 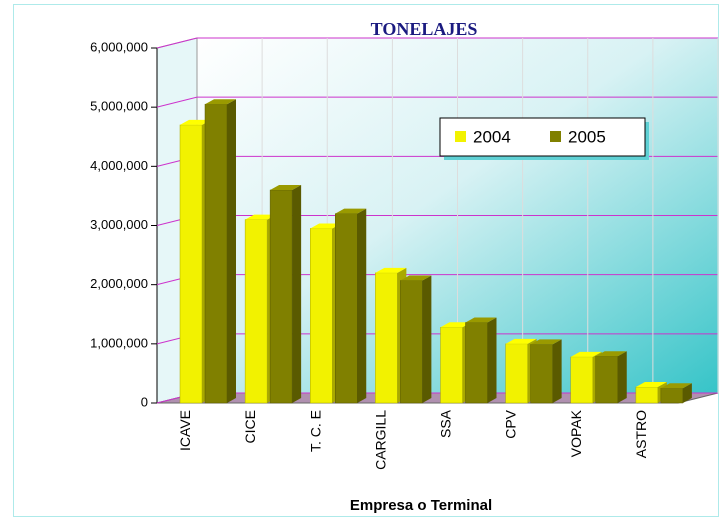 What do you see at coordinates (144, 401) in the screenshot?
I see `y-tick-label: 0` at bounding box center [144, 401].